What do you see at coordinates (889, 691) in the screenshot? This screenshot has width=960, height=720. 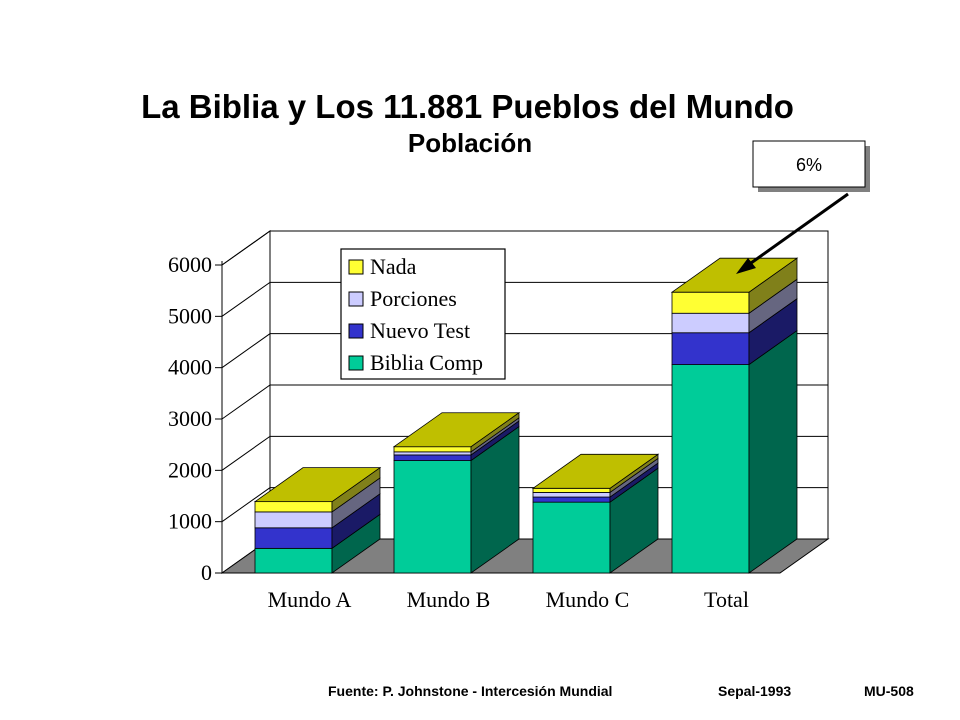 I see `footer-code: MU-508` at bounding box center [889, 691].